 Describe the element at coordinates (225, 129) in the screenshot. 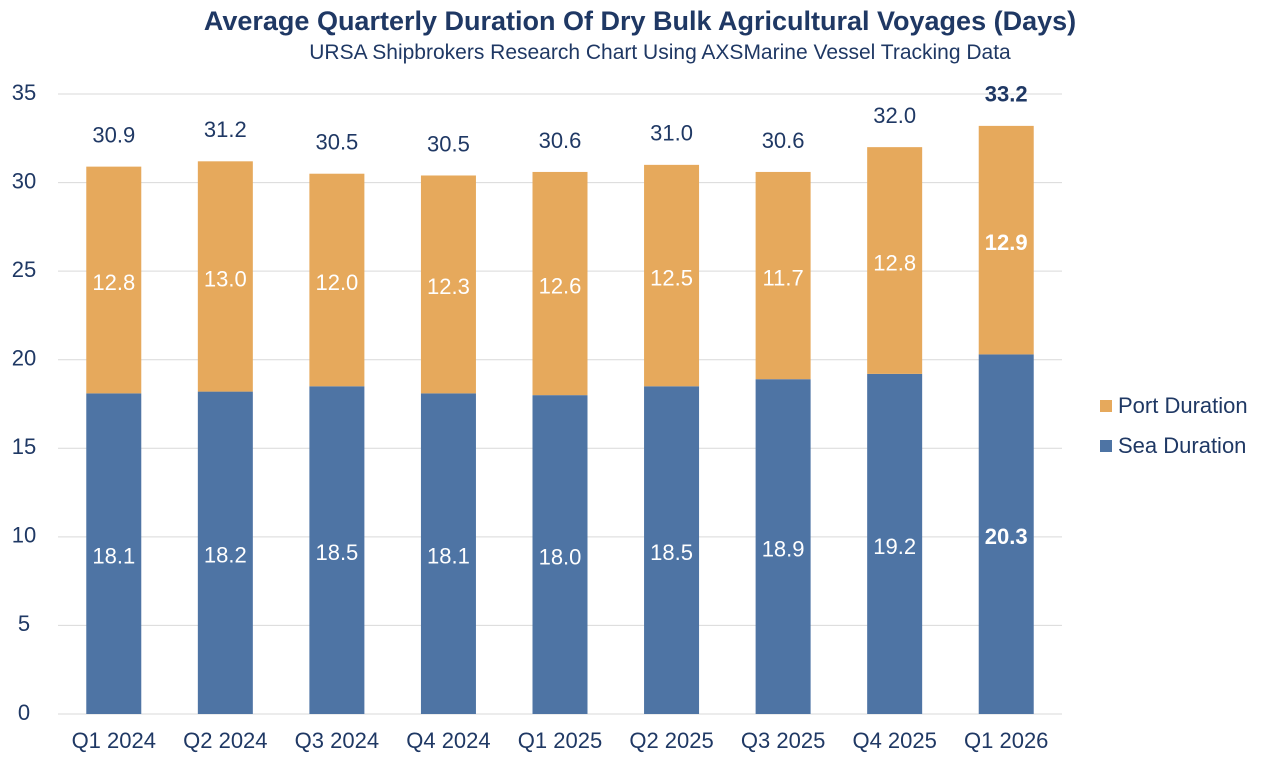

I see `data-label-total: 31.2` at that location.